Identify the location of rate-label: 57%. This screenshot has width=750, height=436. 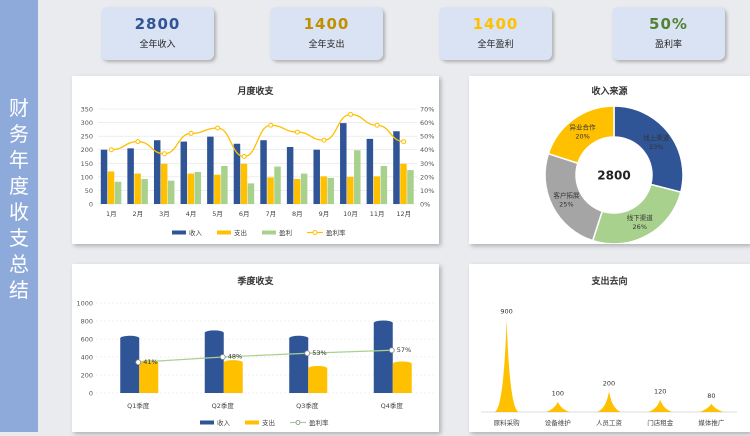
(404, 350).